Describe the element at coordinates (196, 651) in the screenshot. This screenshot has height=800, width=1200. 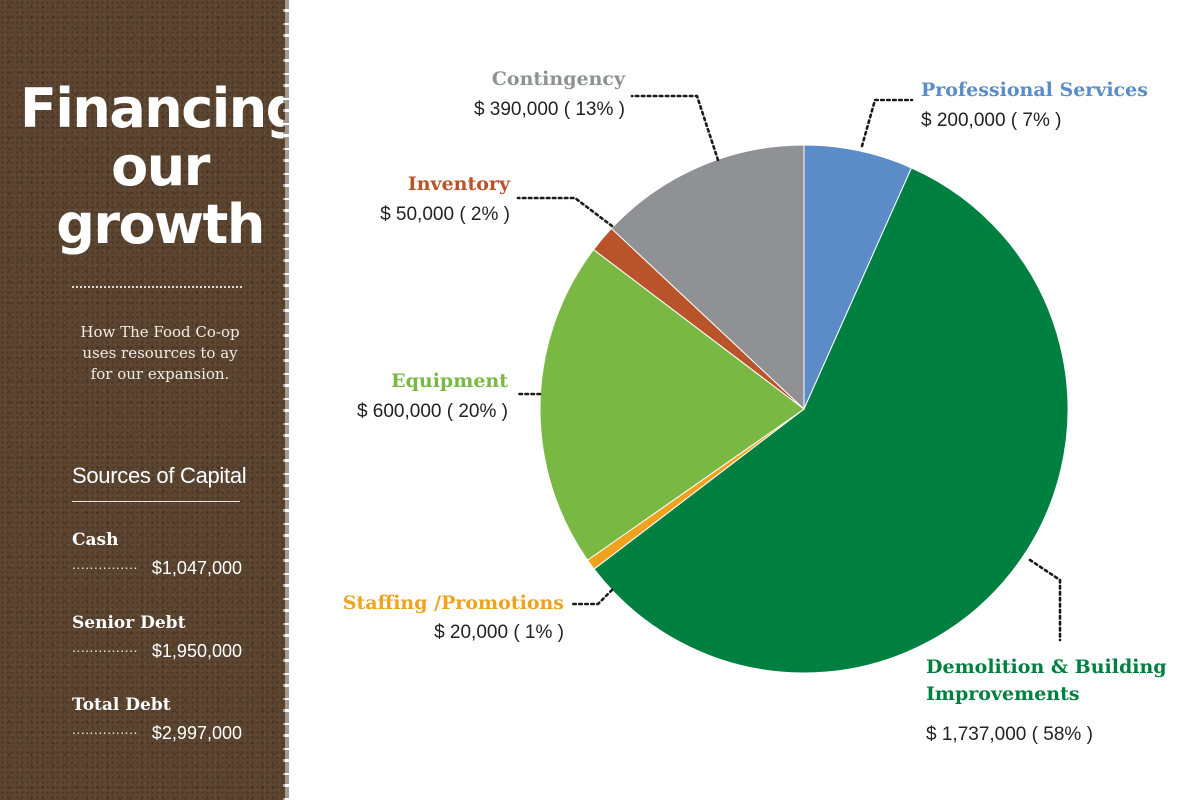
I see `capital-value: $1,950,000` at that location.